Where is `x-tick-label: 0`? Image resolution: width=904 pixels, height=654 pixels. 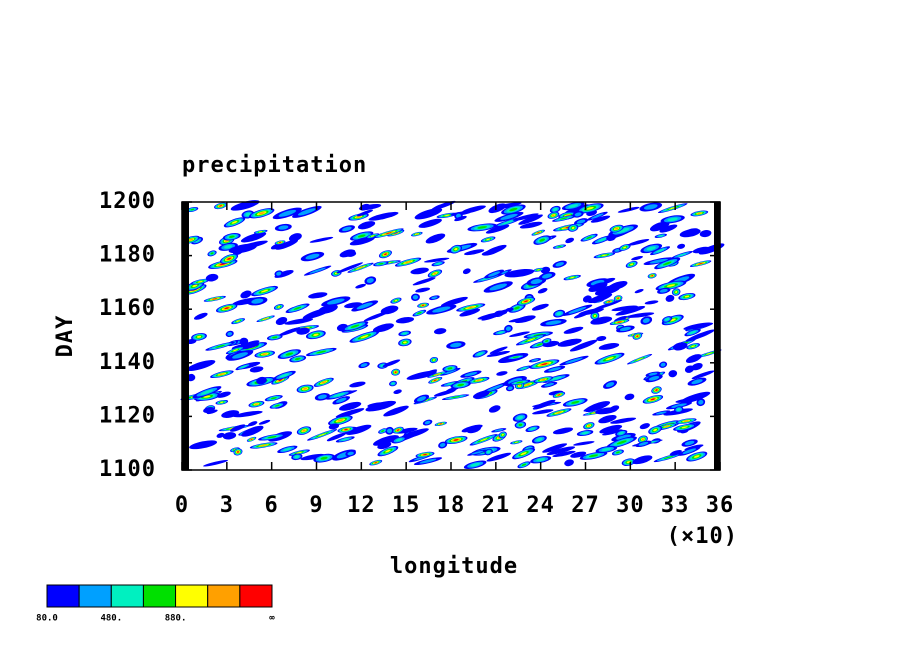
x-tick-label: 0 is located at coordinates (182, 505).